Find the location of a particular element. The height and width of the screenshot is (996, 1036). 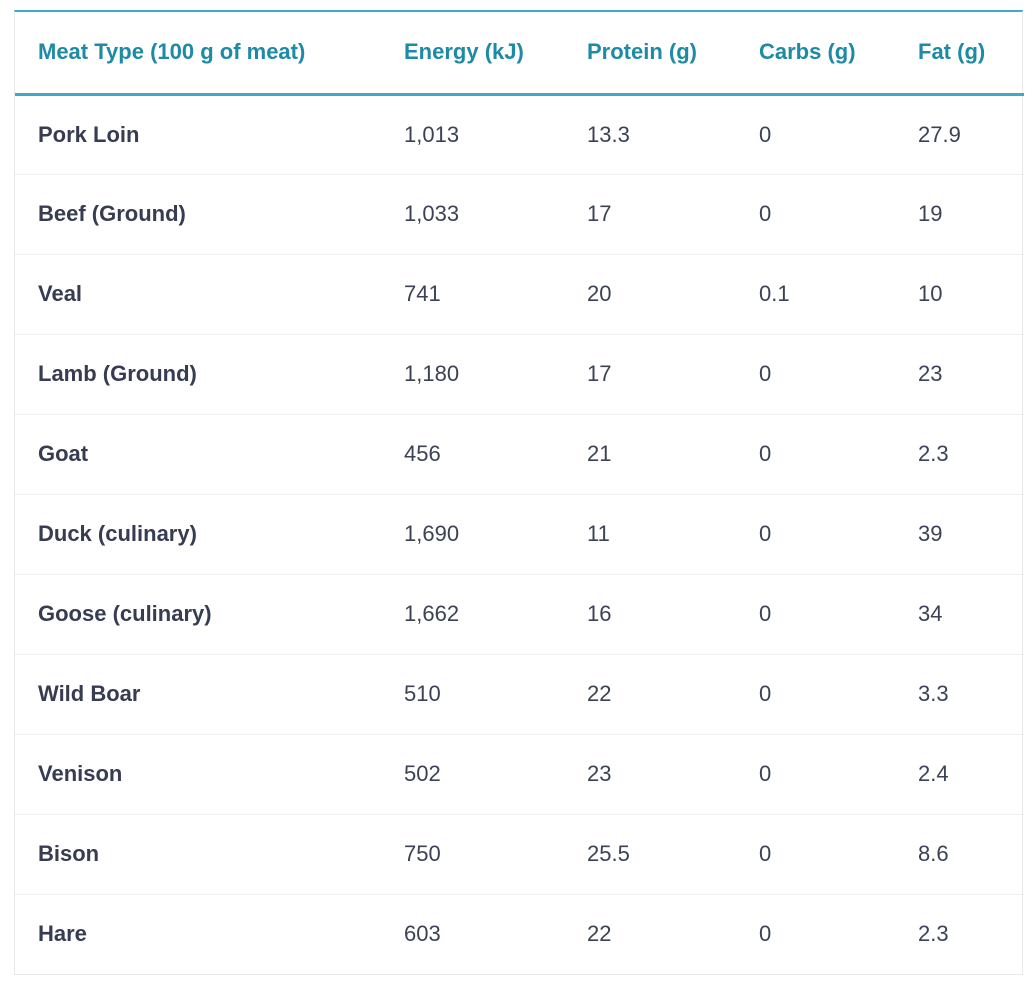

table-row: Goat 456 21 0 2.3 is located at coordinates (519, 454).